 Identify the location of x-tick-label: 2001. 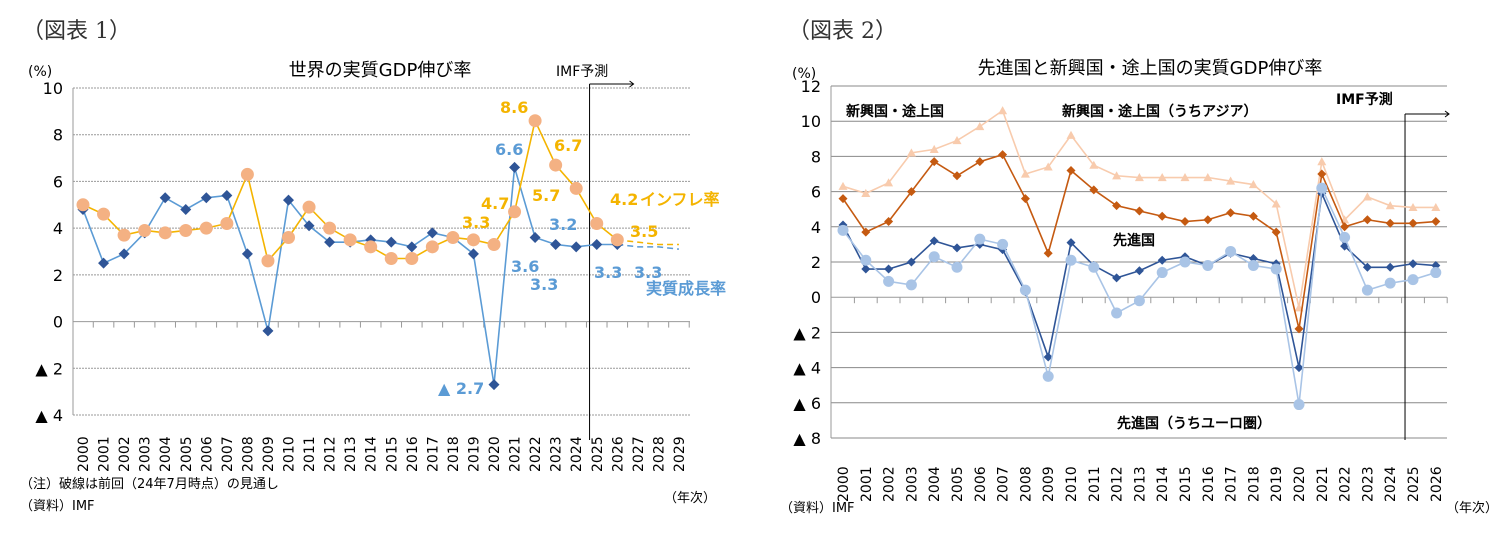
(867, 484).